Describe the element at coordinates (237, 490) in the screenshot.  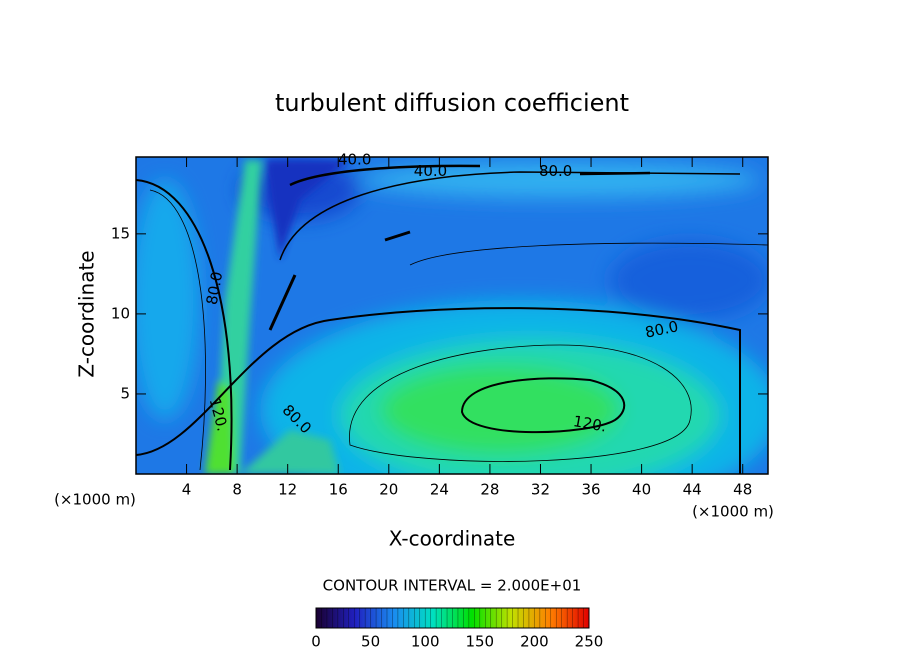
I see `x-tick-label: 8` at that location.